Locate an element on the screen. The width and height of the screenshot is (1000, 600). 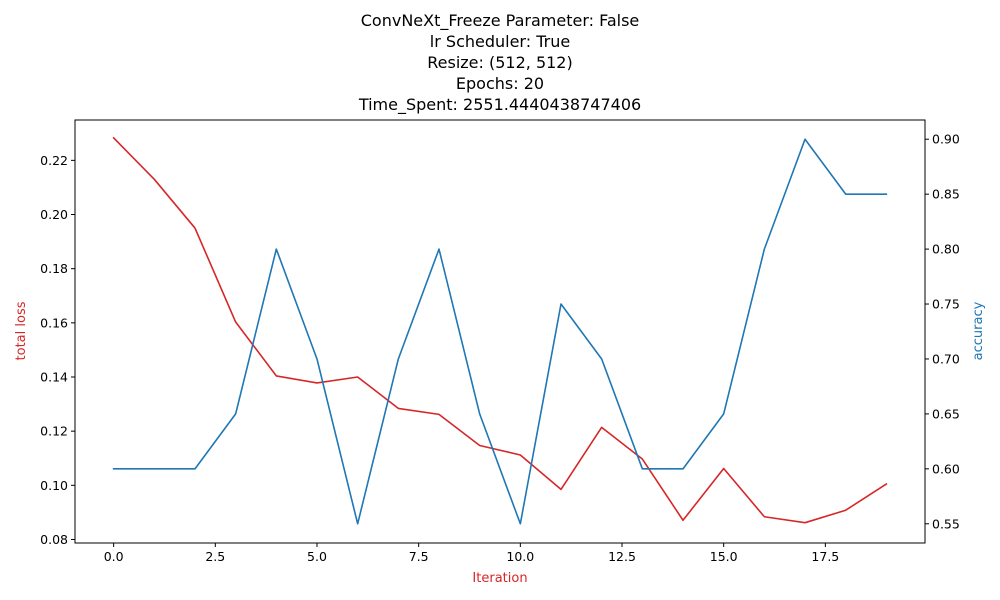
x-tick-label: 2.5 is located at coordinates (215, 556).